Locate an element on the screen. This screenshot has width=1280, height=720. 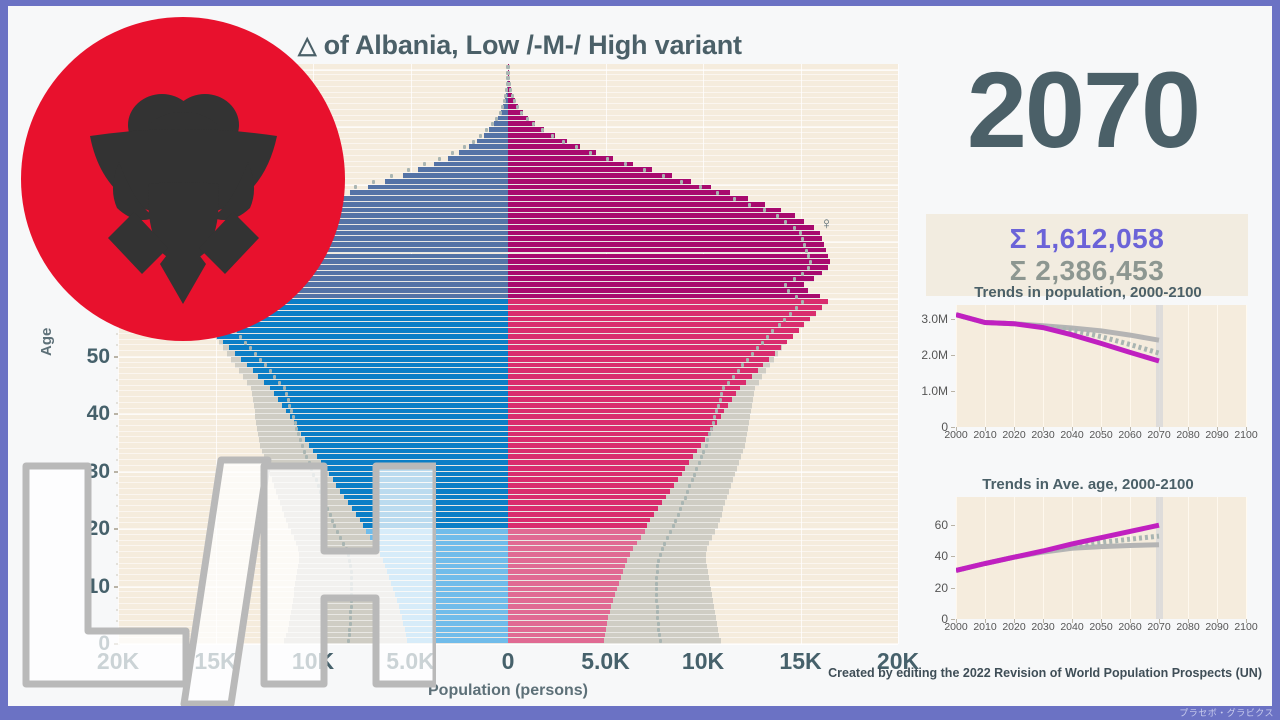
mini-chart-x-tick-label: 2050 is located at coordinates (1101, 627).